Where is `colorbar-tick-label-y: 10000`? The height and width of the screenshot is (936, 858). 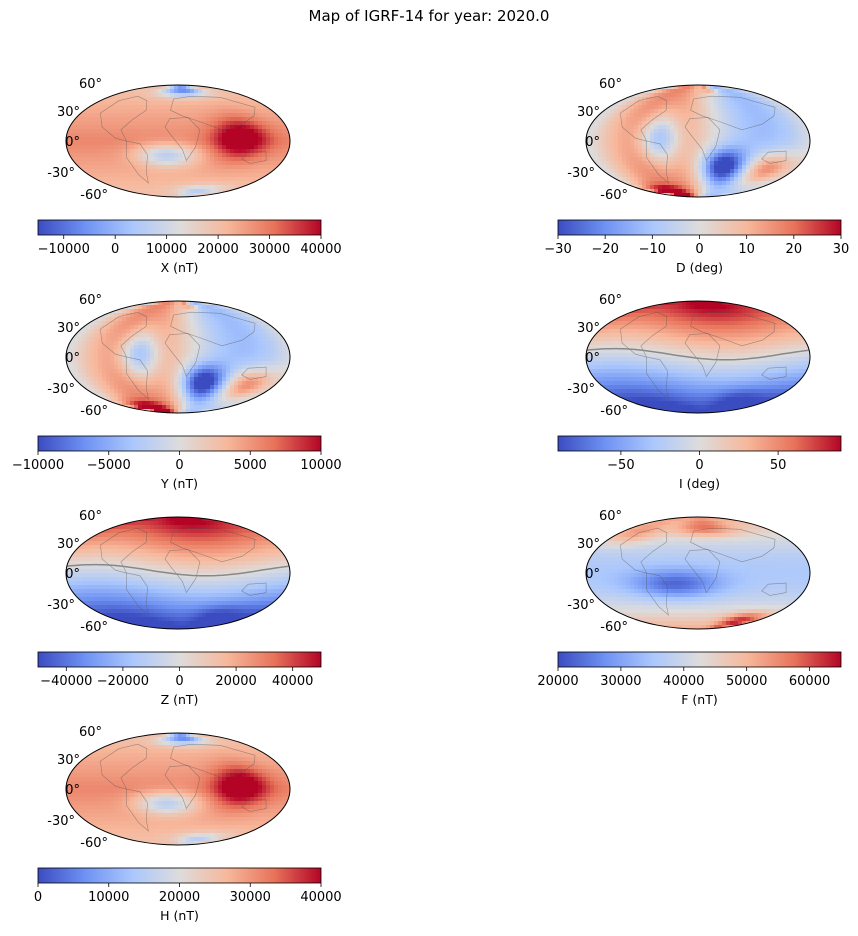 colorbar-tick-label-y: 10000 is located at coordinates (320, 465).